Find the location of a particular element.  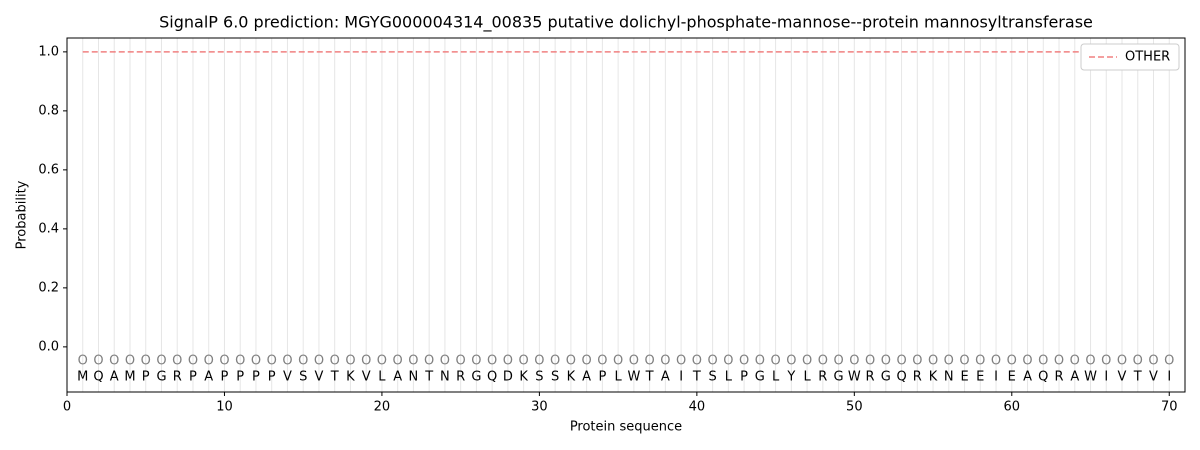

x-axis-label: Protein sequence is located at coordinates (626, 427).